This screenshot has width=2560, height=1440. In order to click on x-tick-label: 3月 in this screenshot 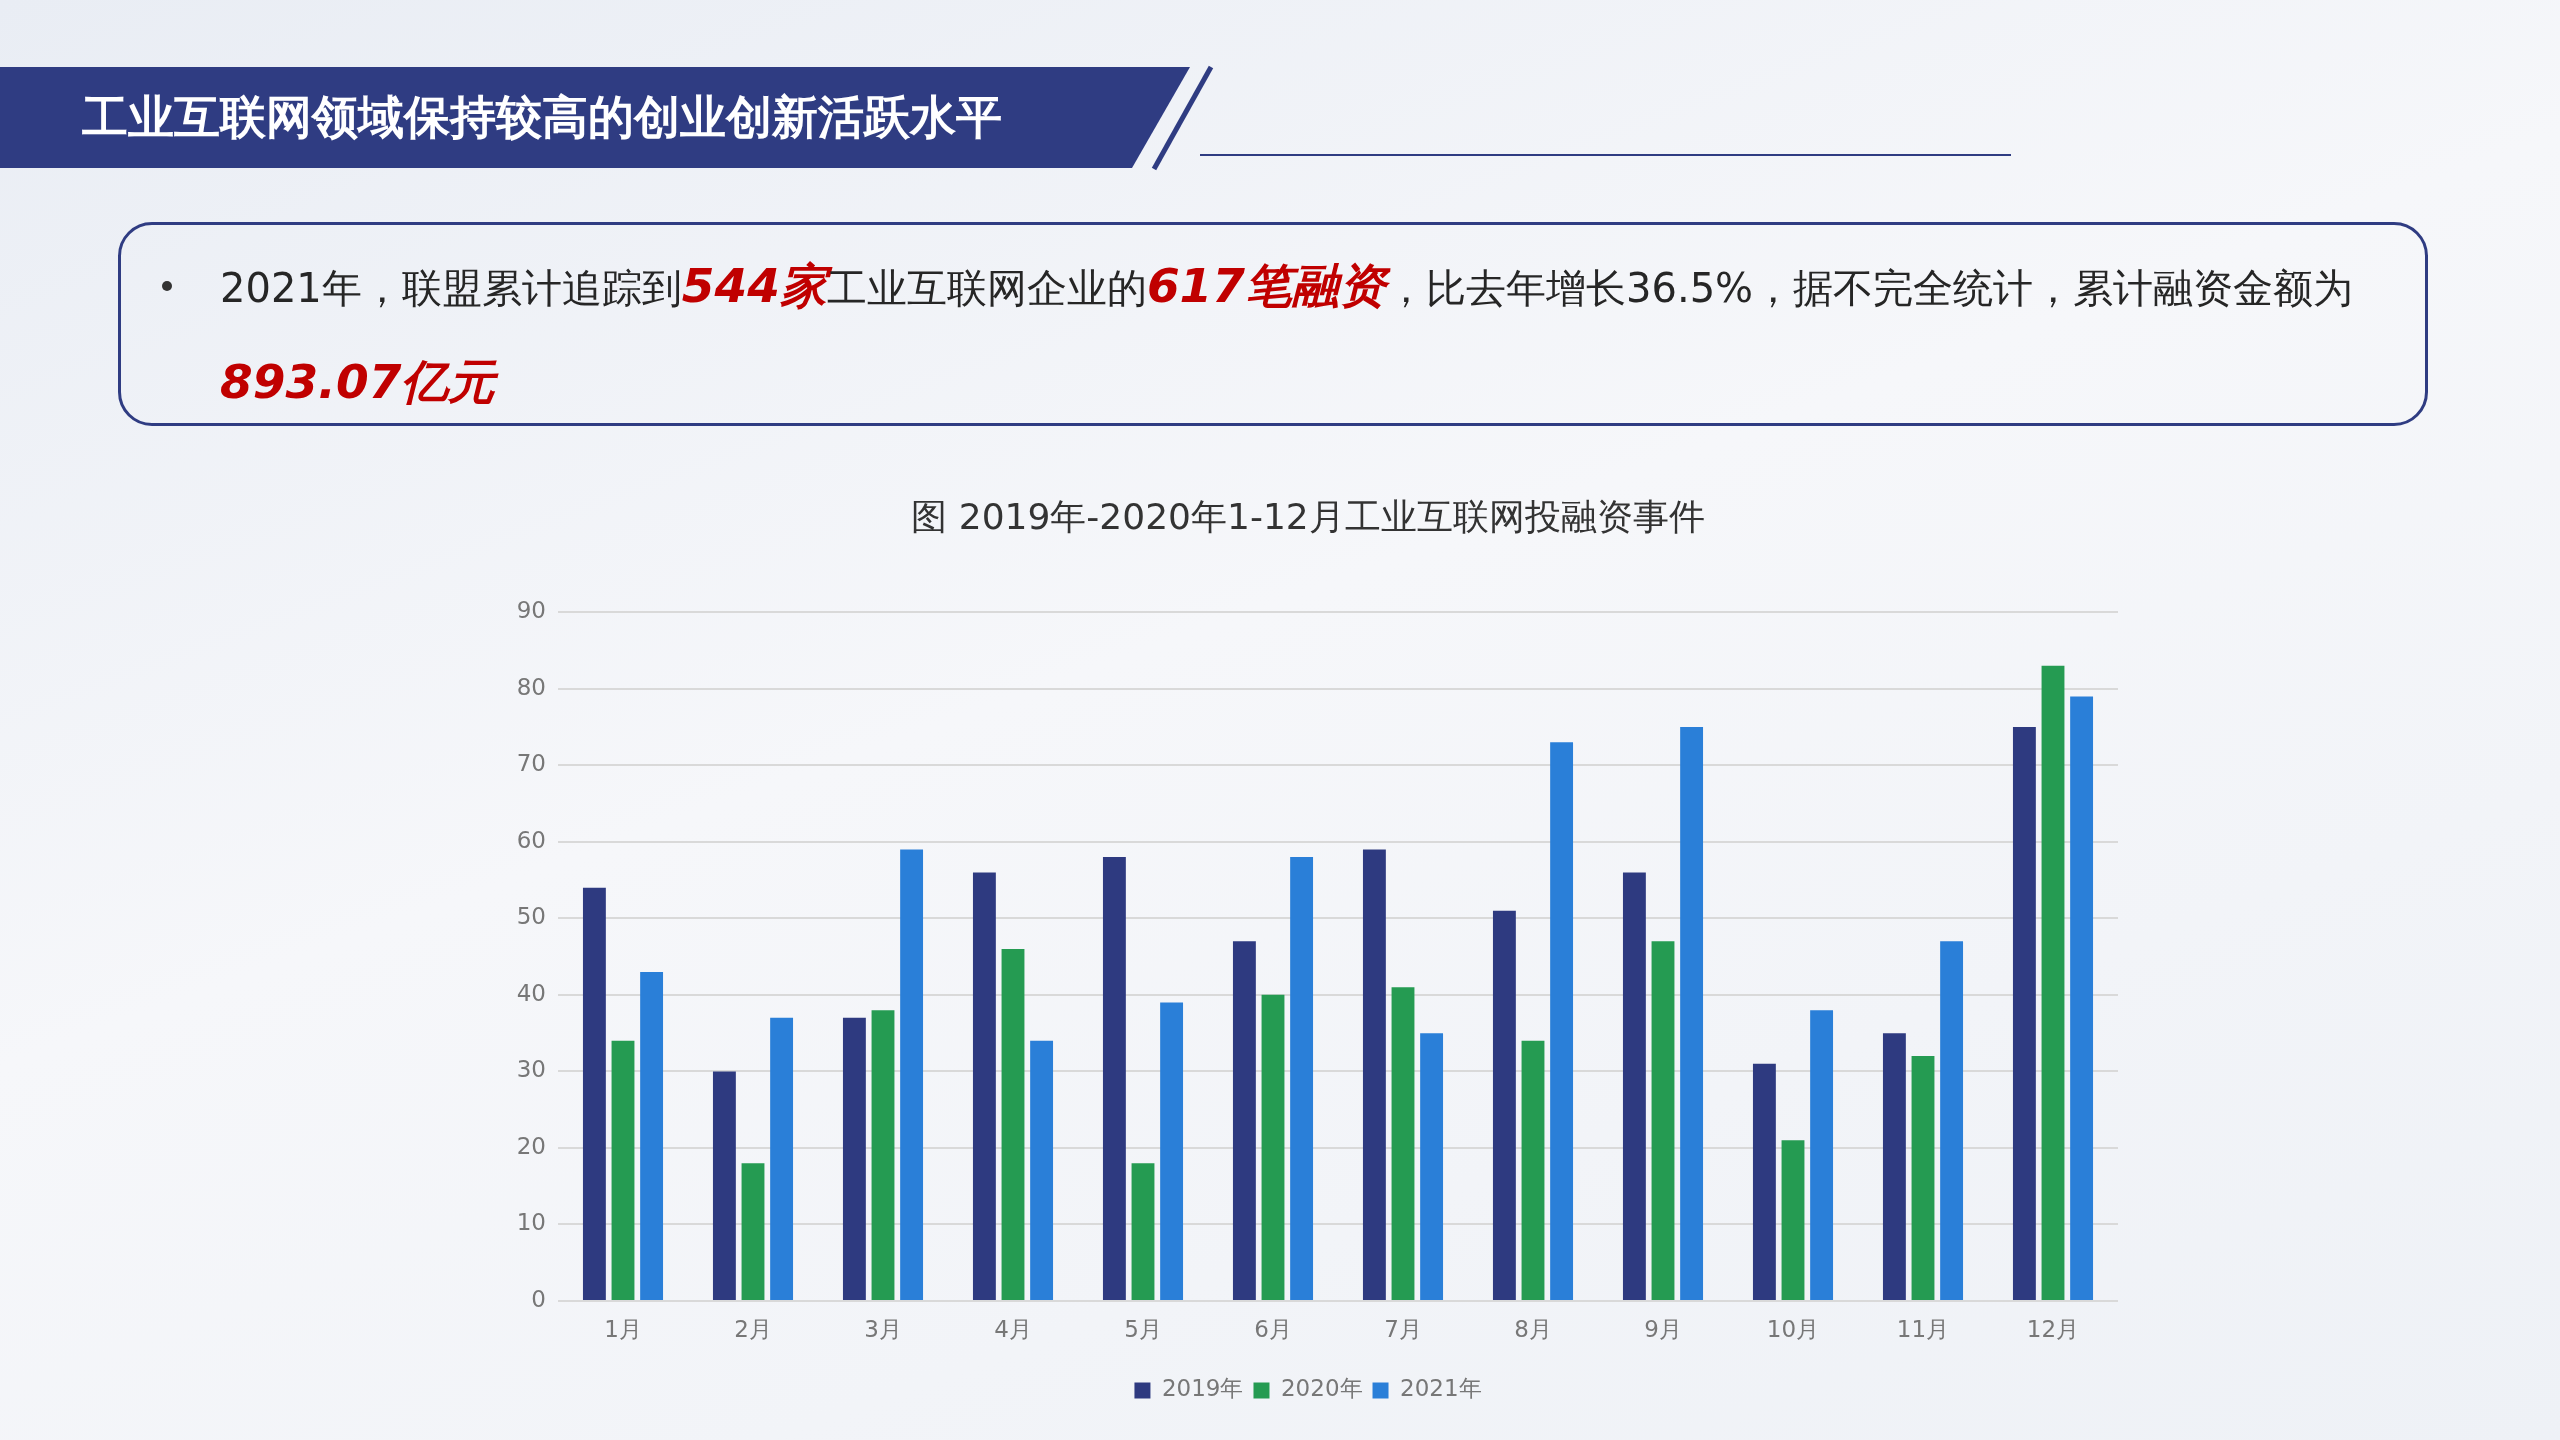, I will do `click(883, 1328)`.